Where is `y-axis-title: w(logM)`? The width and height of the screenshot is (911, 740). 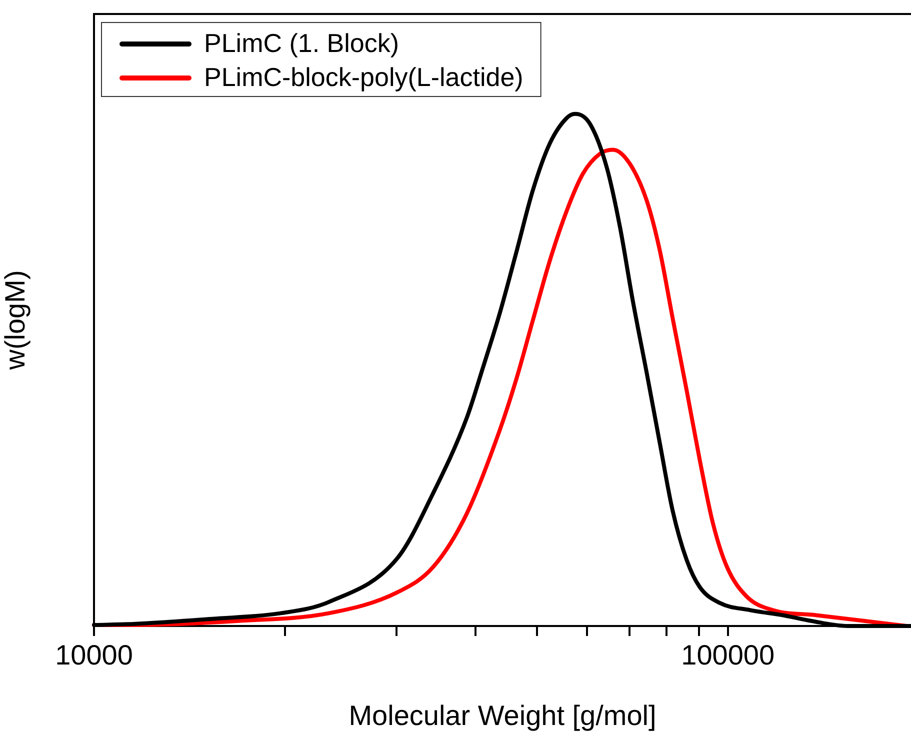
y-axis-title: w(logM) is located at coordinates (15, 320).